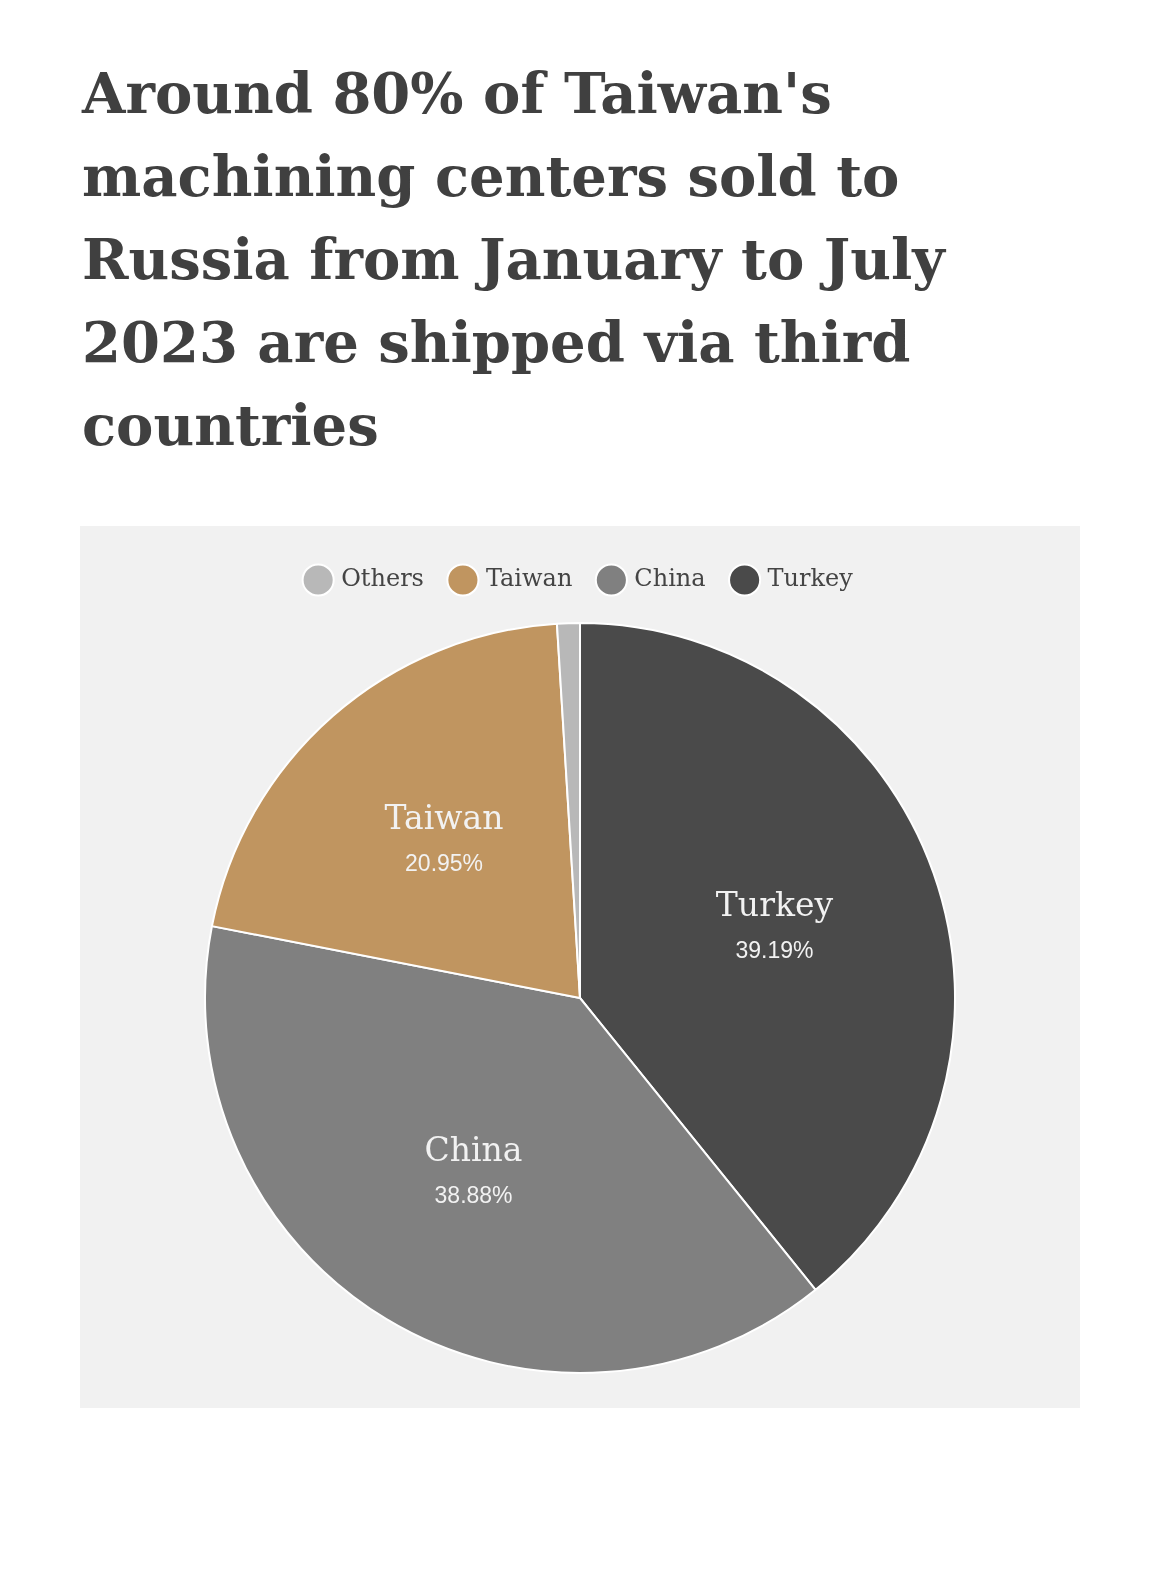 The image size is (1160, 1588). I want to click on data-label: 39.19%, so click(774, 949).